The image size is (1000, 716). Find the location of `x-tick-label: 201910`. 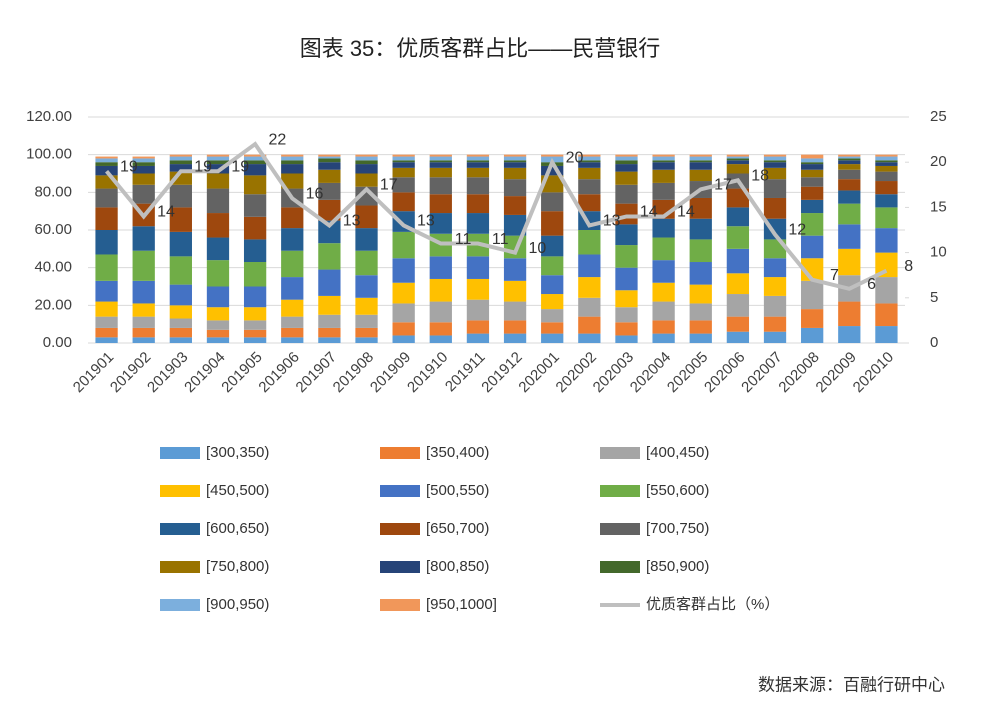

x-tick-label: 201910 is located at coordinates (427, 372).